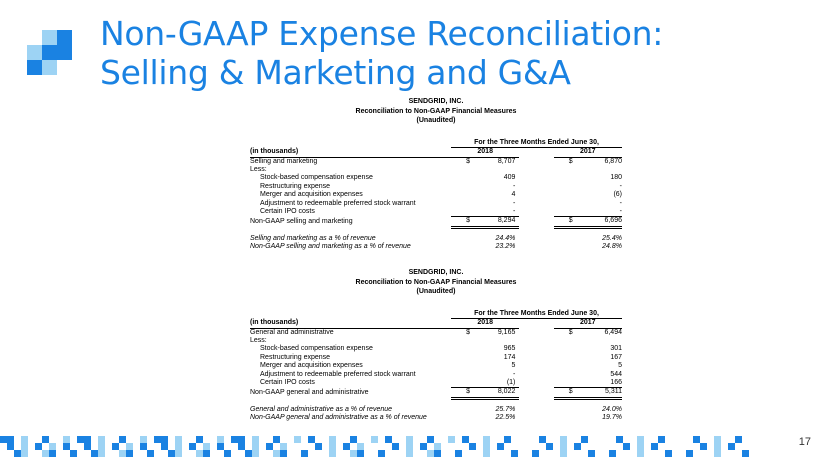 This screenshot has width=831, height=467. What do you see at coordinates (612, 238) in the screenshot?
I see `value-2017: 25.4%` at bounding box center [612, 238].